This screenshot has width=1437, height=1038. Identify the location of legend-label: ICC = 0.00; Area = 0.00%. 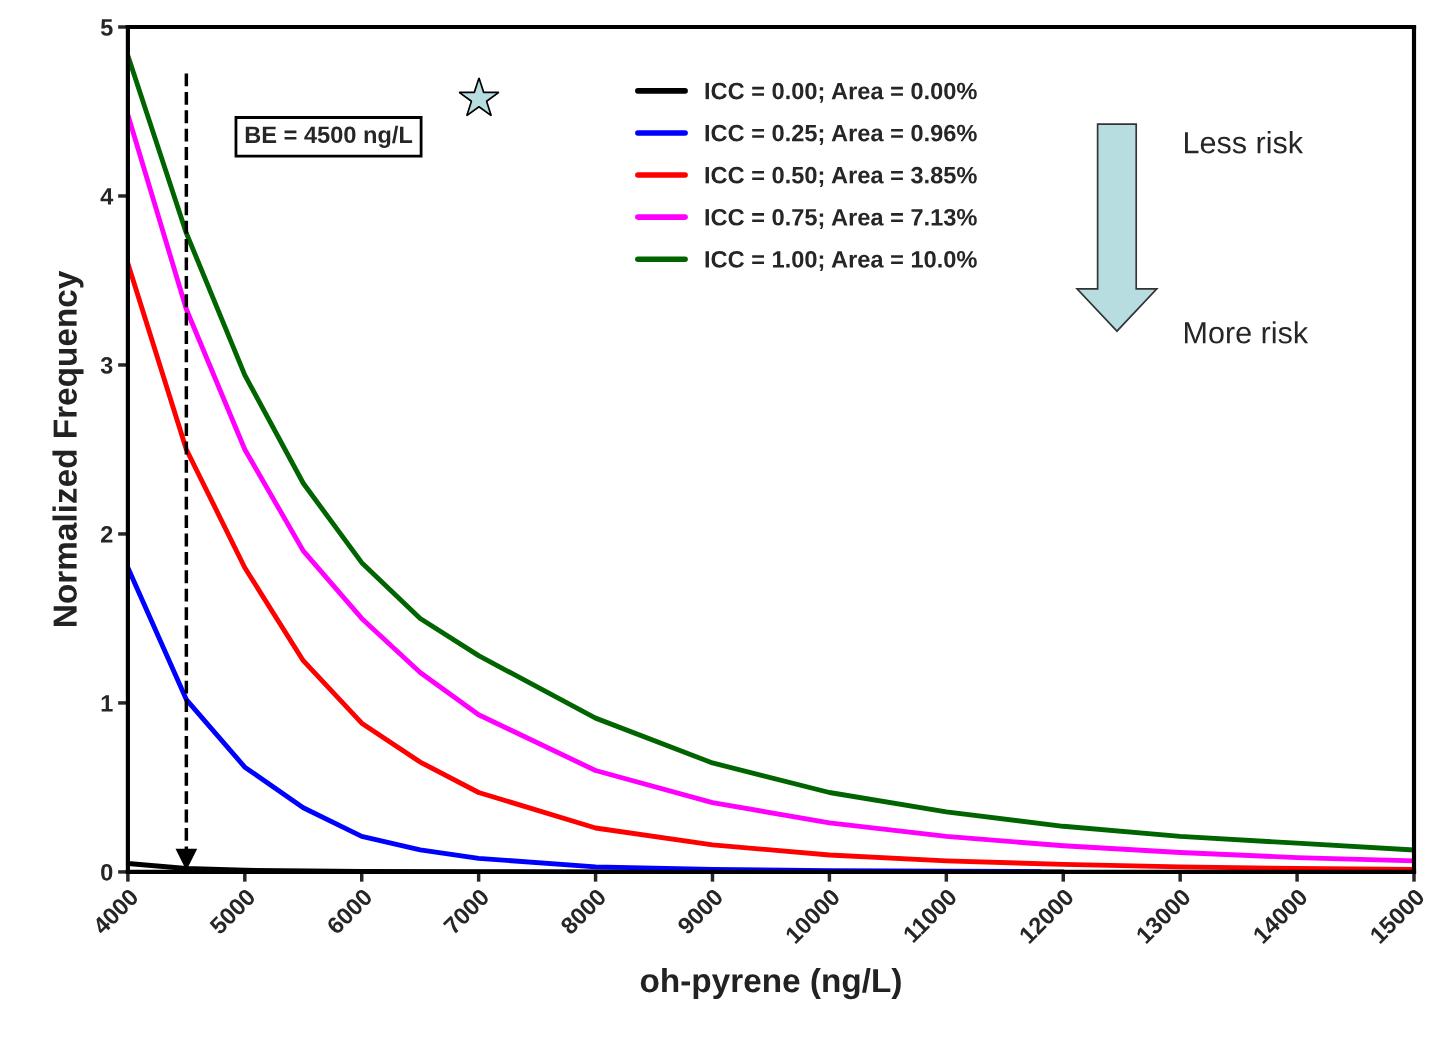
(841, 92).